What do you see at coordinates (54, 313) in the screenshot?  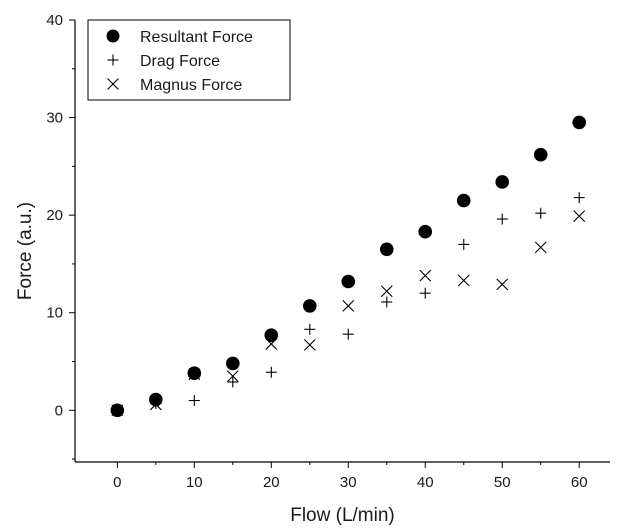 I see `y-tick-label: 10` at bounding box center [54, 313].